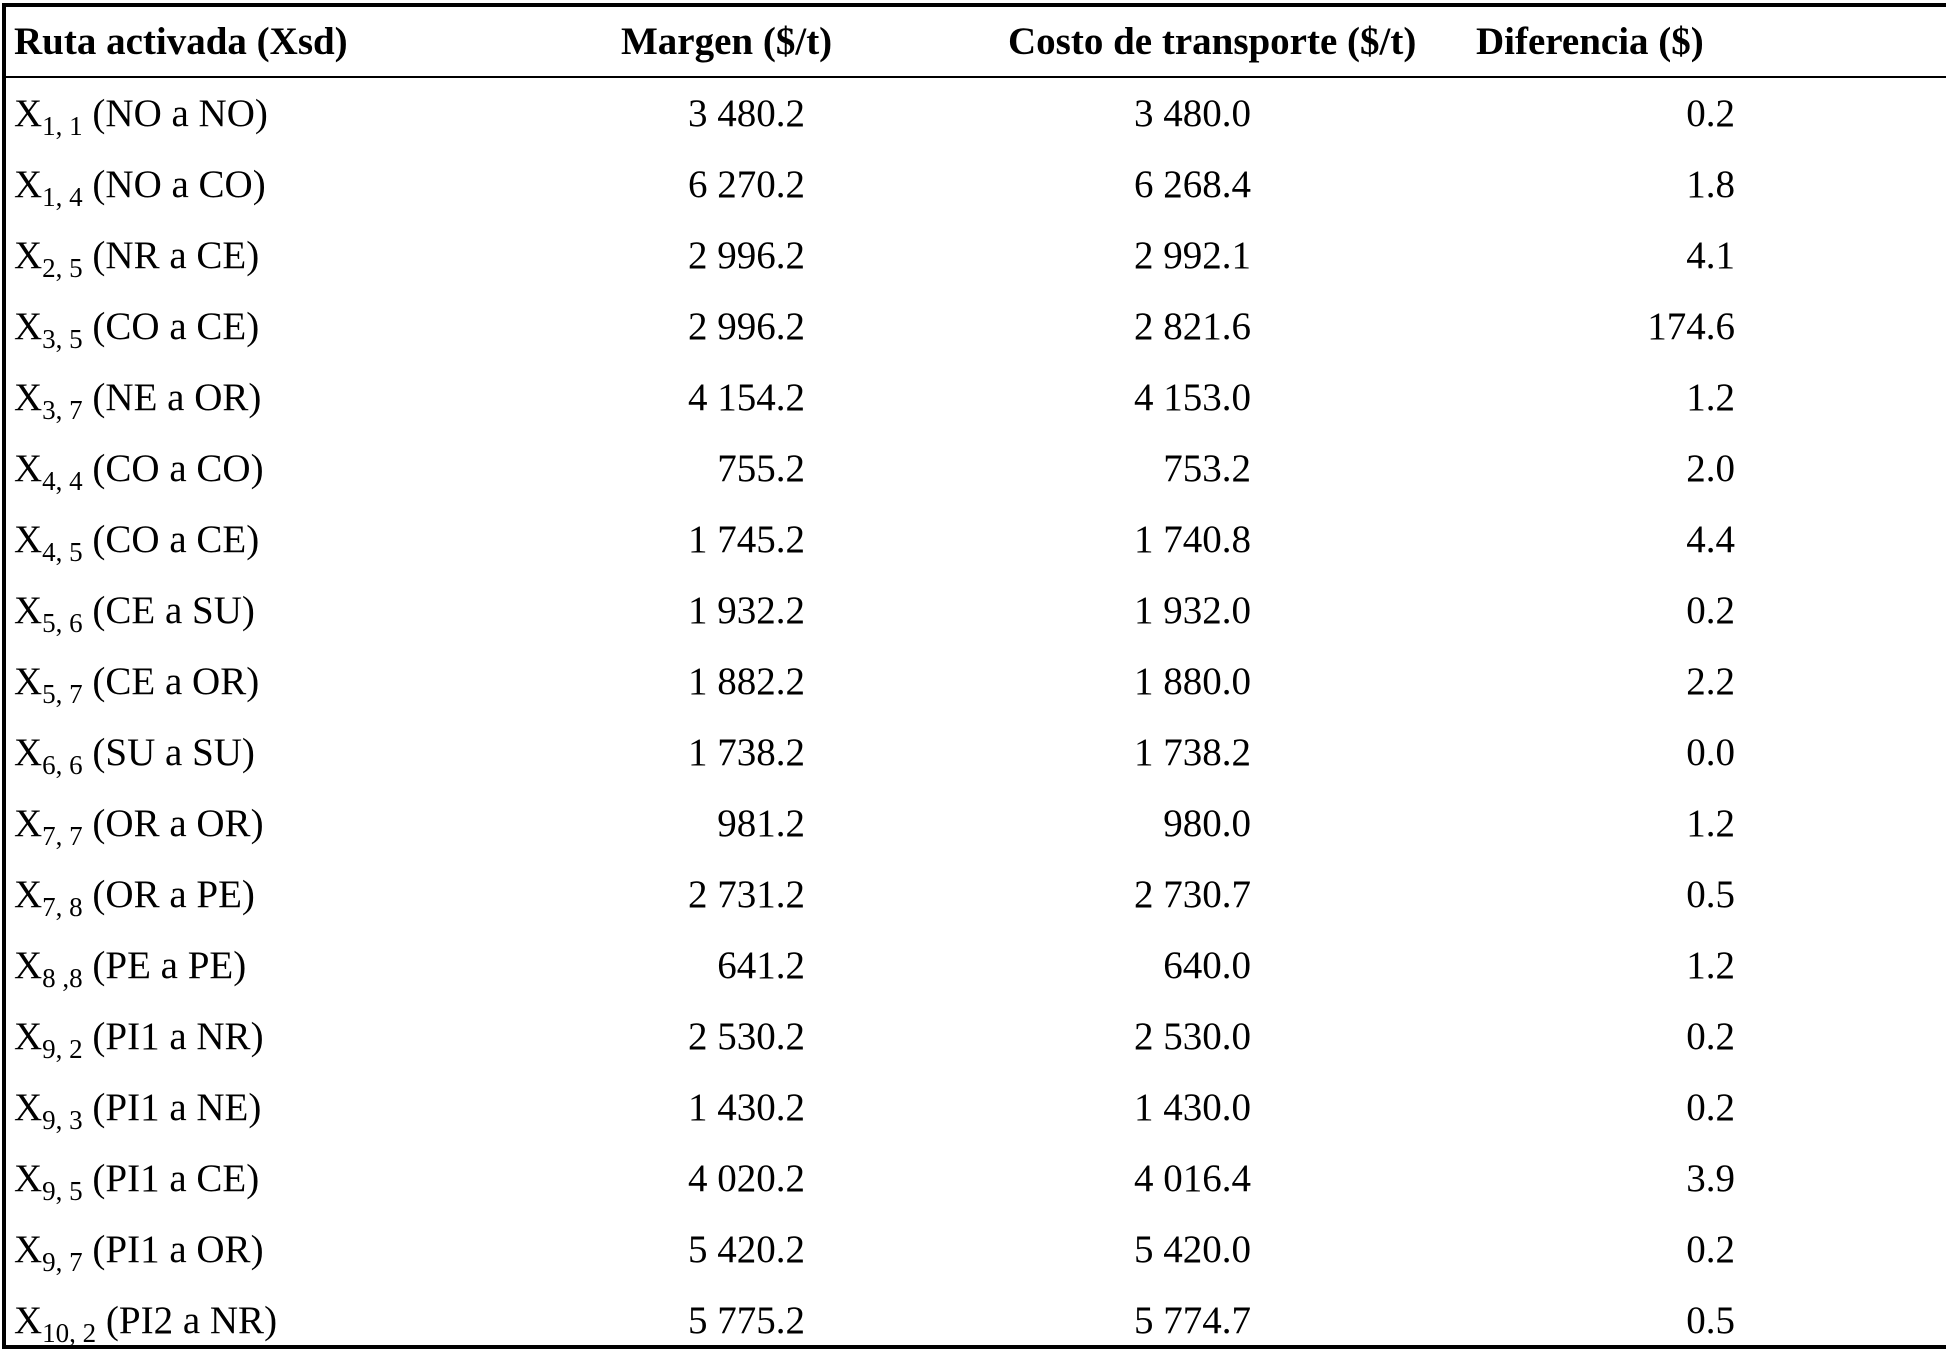 This screenshot has width=1950, height=1356. Describe the element at coordinates (1192, 1249) in the screenshot. I see `costo-cell: 5 420.0` at that location.